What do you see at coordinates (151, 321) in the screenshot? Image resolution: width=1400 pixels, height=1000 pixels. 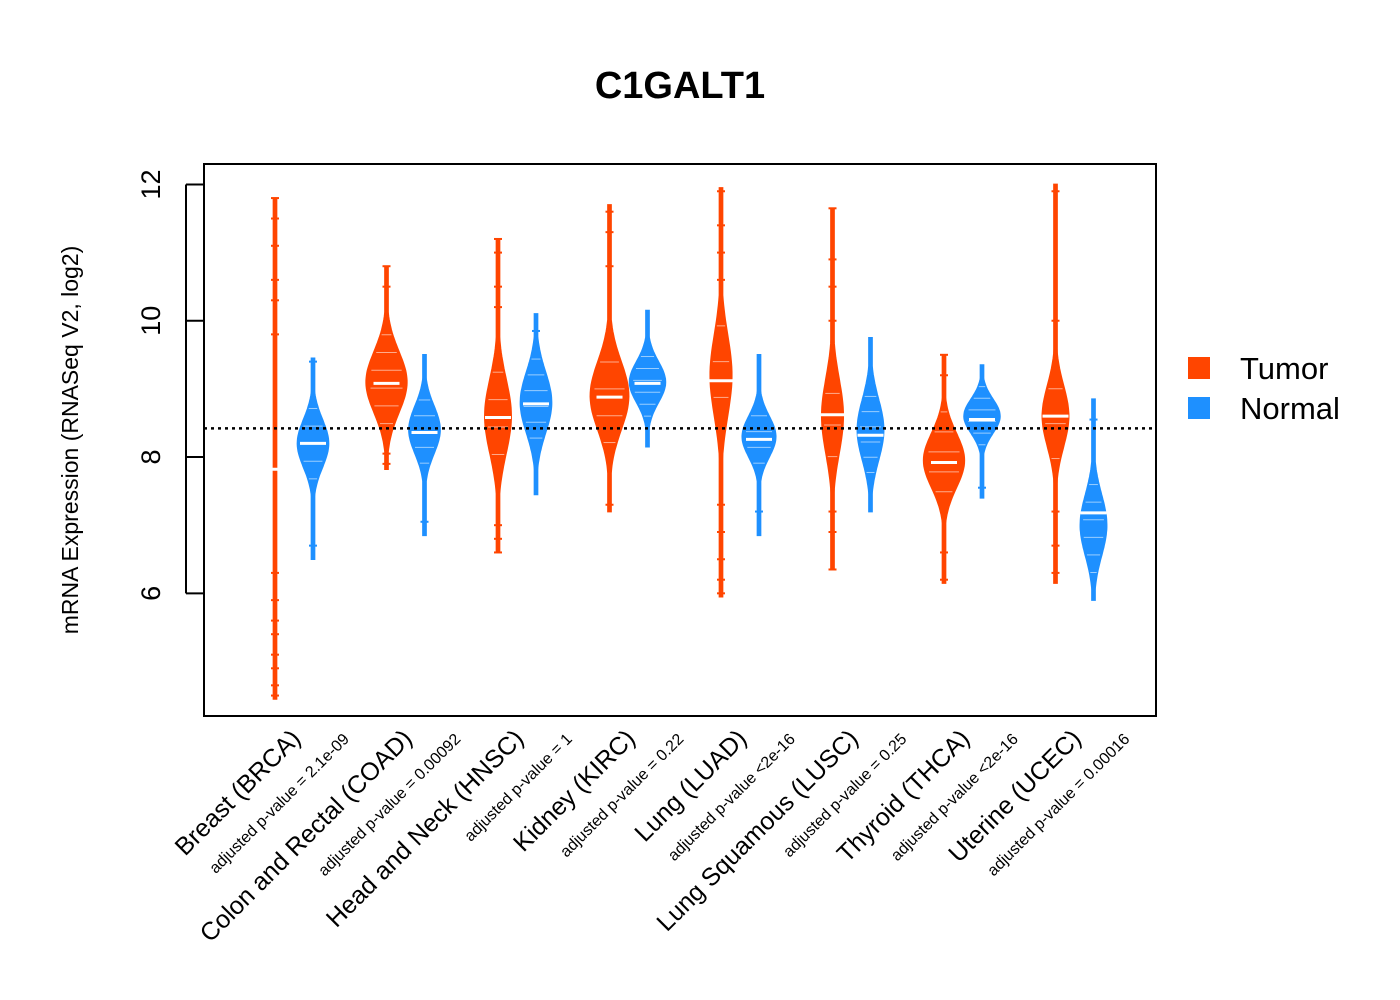 I see `y-tick-label: 10` at bounding box center [151, 321].